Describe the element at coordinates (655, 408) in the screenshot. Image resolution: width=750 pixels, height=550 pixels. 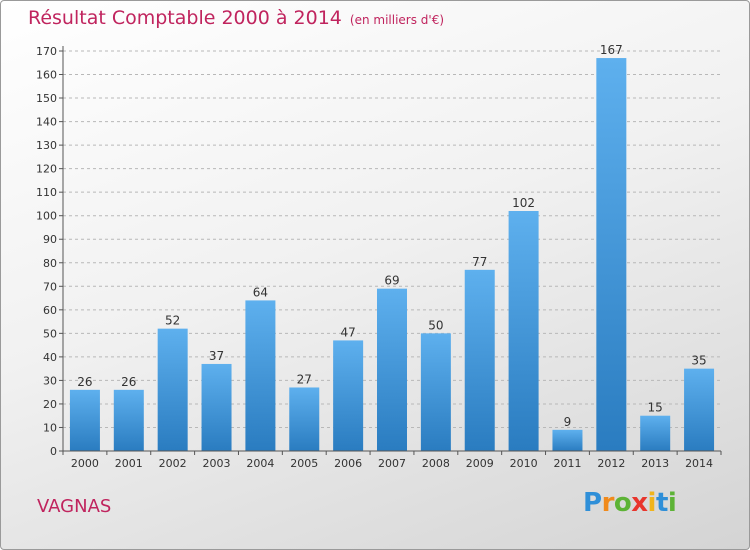
I see `bar-value-label: 15` at that location.